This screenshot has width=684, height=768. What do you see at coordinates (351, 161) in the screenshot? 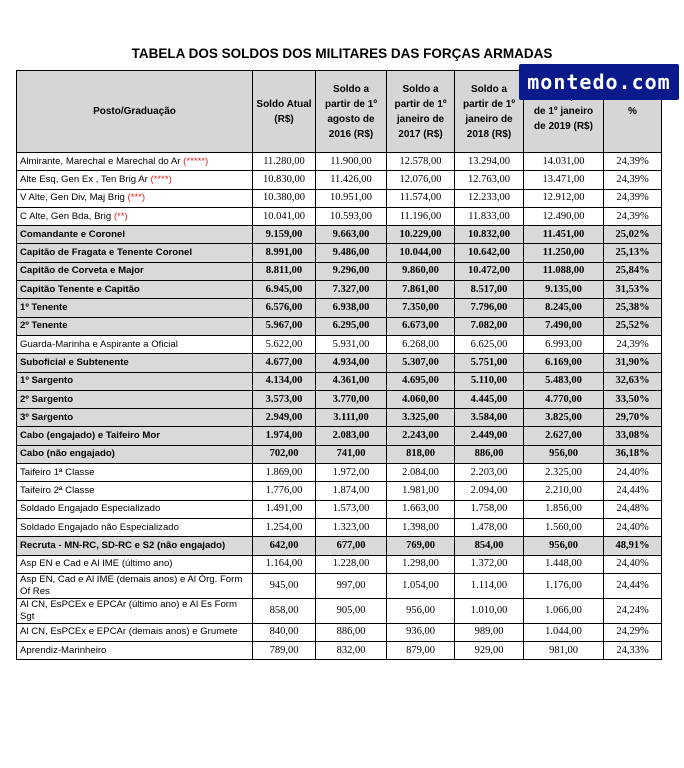
I see `cell-ago2016: 11.900,00` at bounding box center [351, 161].